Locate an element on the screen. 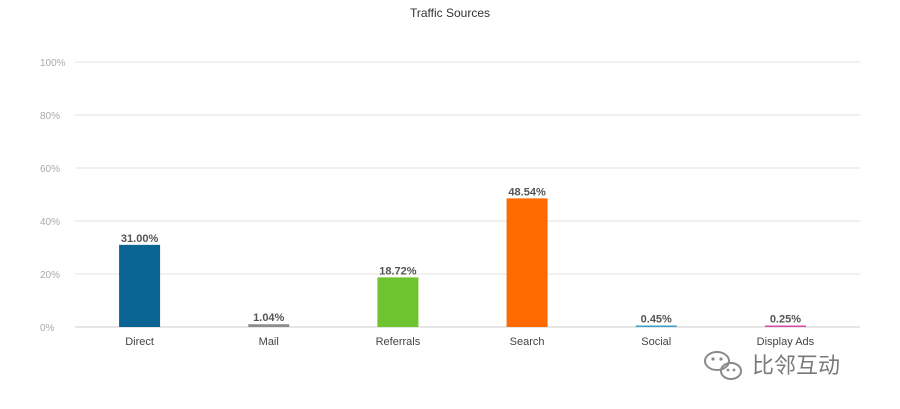 The width and height of the screenshot is (900, 409). data-label: 18.72% is located at coordinates (398, 271).